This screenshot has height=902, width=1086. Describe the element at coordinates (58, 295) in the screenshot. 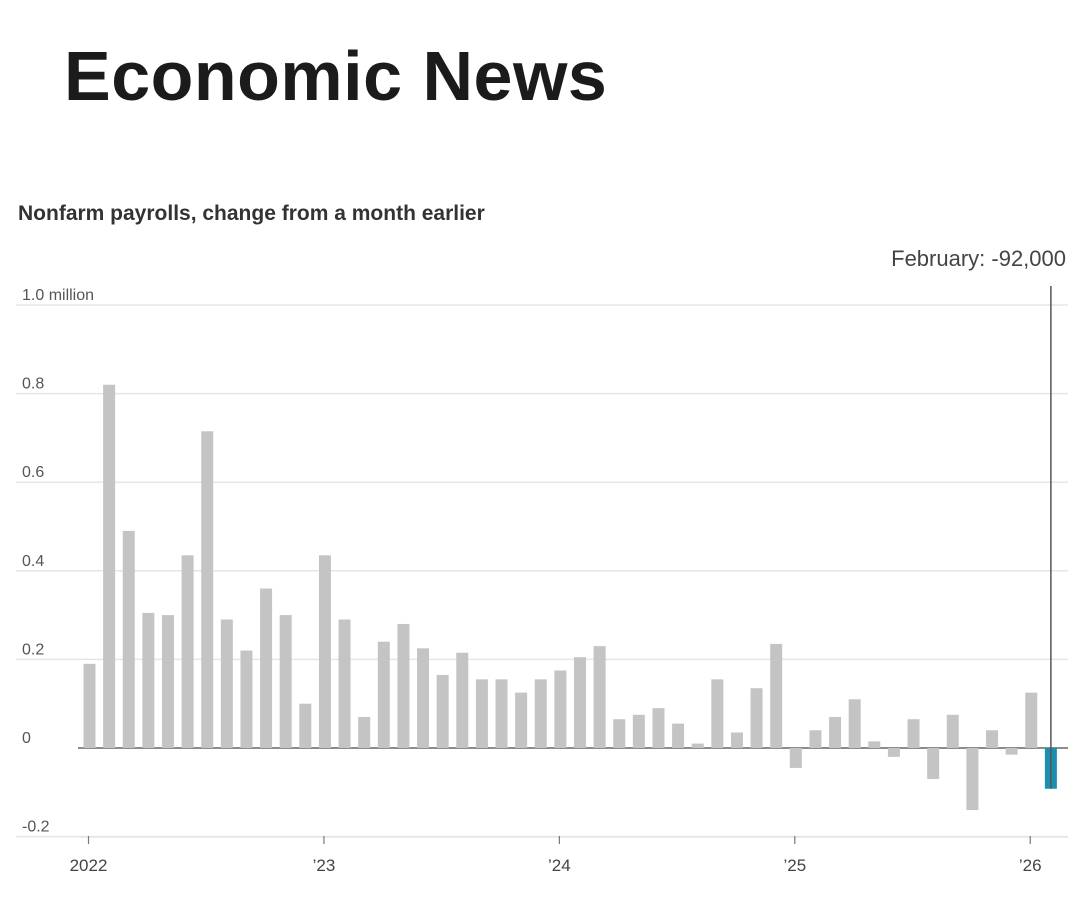

I see `y-tick-label: 1.0 million` at that location.